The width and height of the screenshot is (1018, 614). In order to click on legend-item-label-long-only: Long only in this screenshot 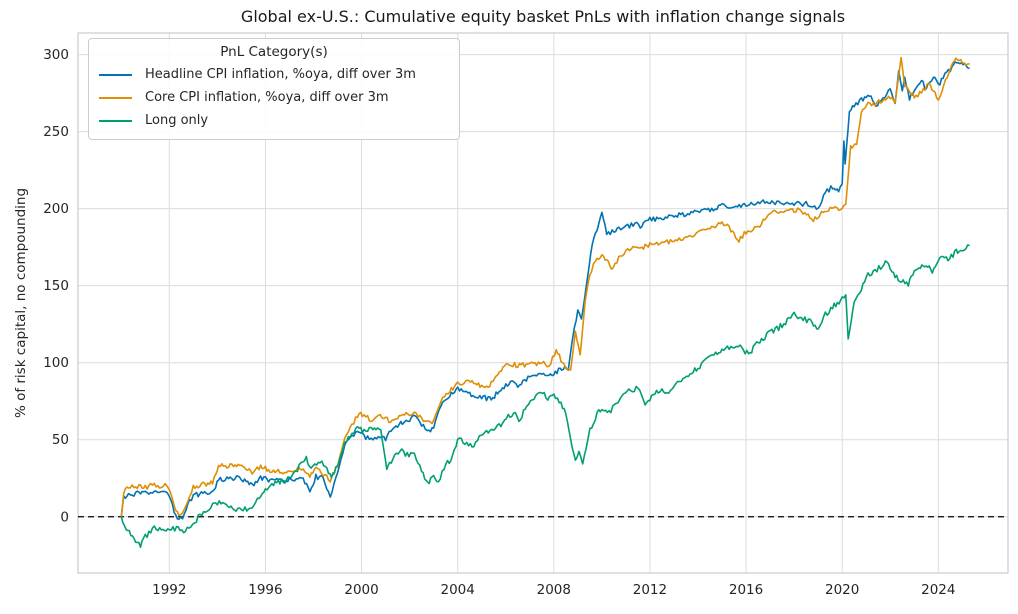, I will do `click(177, 120)`.